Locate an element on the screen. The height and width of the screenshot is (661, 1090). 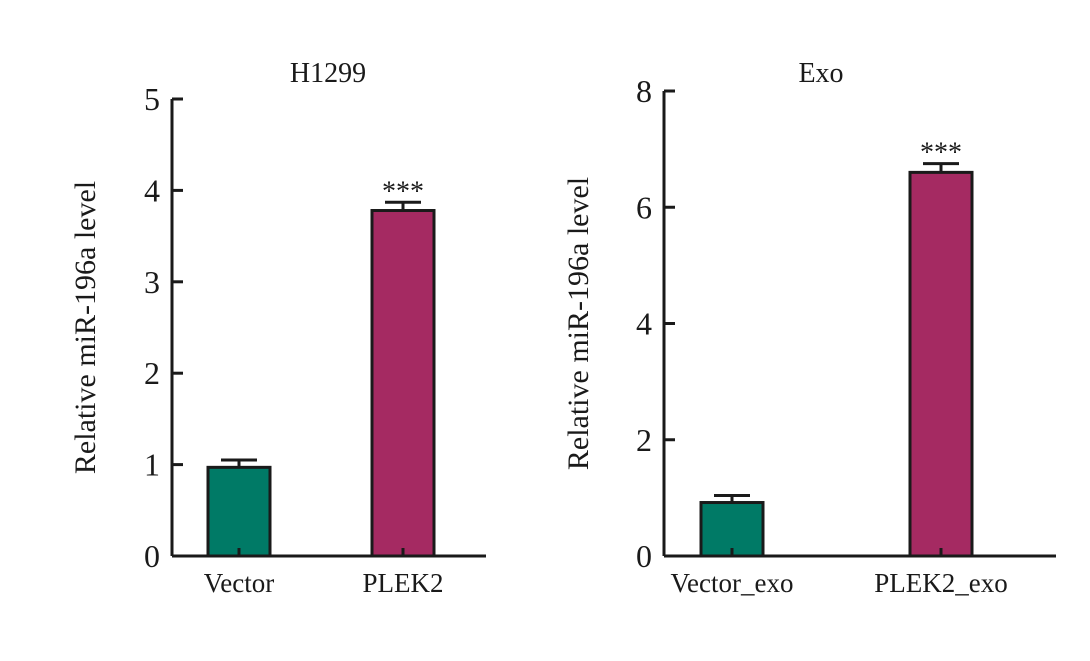
chart-title: H1299 is located at coordinates (328, 73).